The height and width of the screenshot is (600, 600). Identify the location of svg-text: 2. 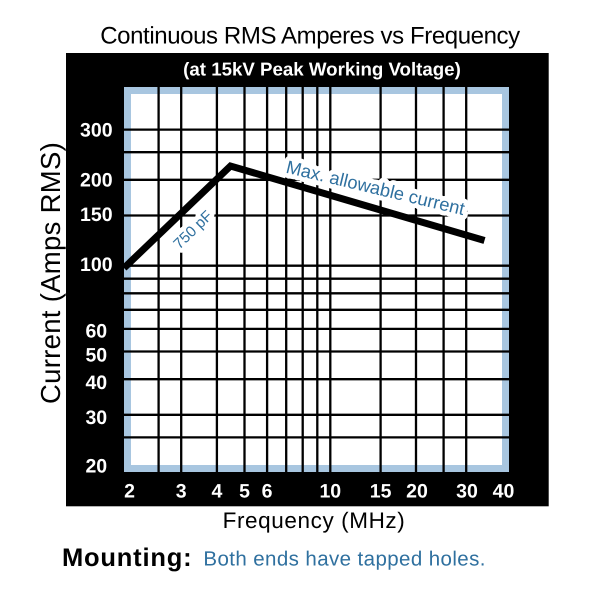
(129, 492).